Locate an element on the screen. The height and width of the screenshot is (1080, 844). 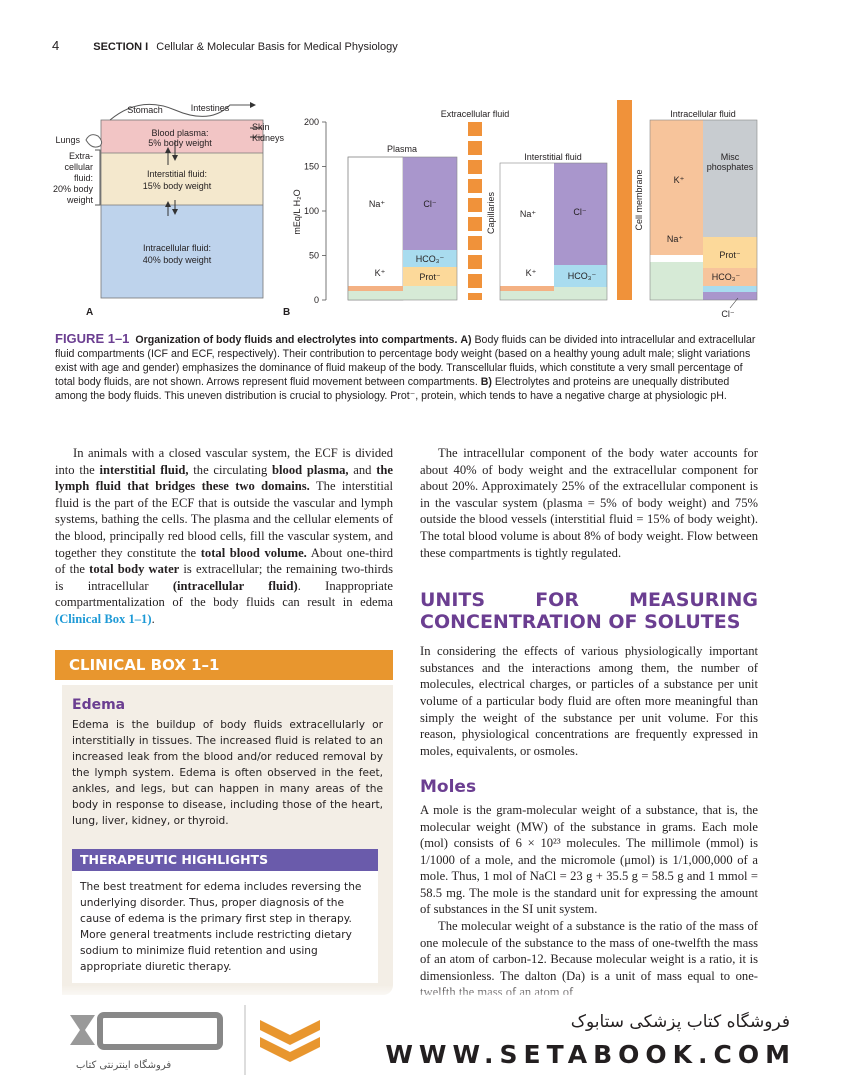
text: the circulating is located at coordinates (230, 469).